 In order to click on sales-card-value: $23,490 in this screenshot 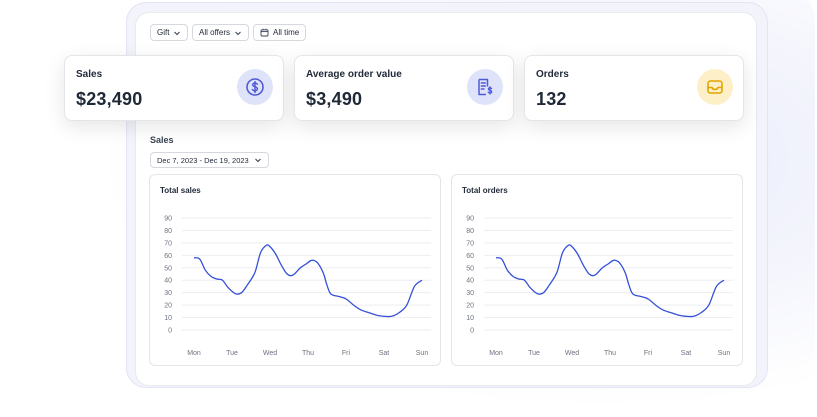, I will do `click(109, 99)`.